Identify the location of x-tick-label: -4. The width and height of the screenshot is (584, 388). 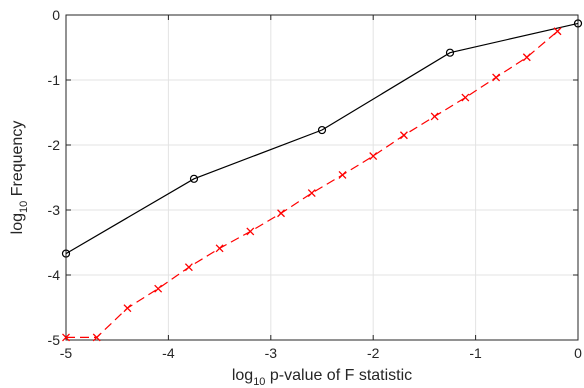
(168, 353).